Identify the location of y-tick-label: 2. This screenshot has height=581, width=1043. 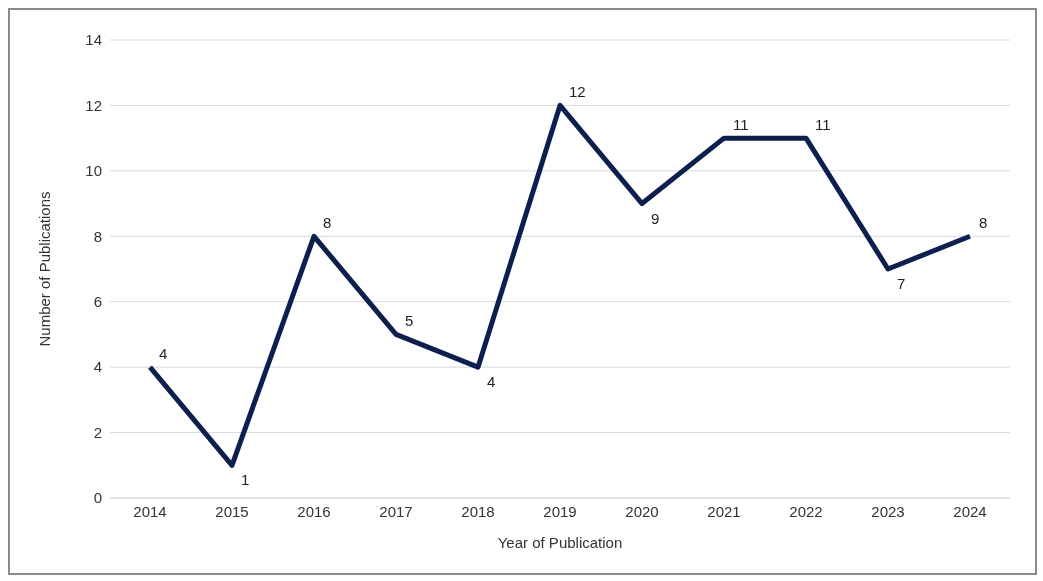
(97, 432).